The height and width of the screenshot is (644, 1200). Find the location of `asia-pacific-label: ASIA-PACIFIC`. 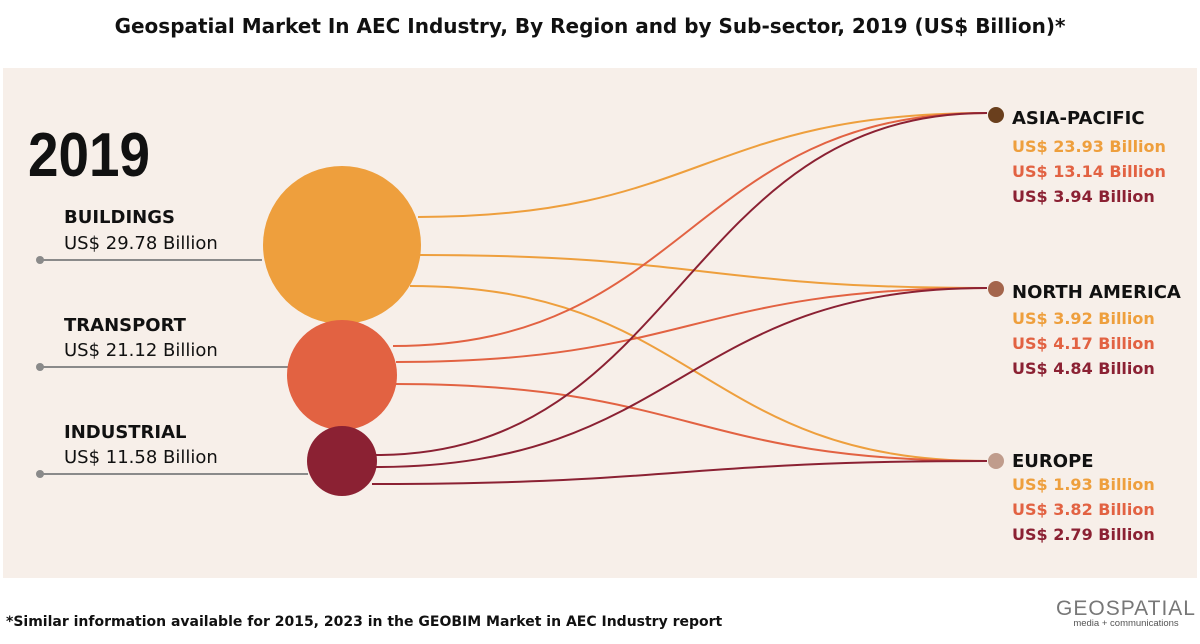

asia-pacific-label: ASIA-PACIFIC is located at coordinates (1078, 118).